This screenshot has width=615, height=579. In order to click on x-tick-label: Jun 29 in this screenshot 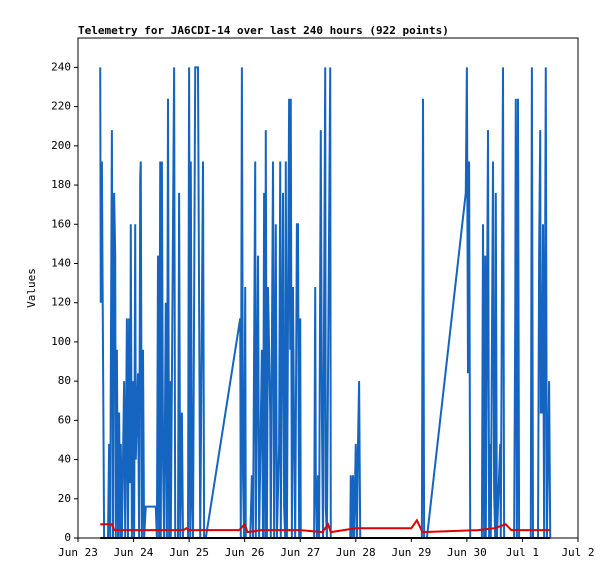, I will do `click(411, 552)`.